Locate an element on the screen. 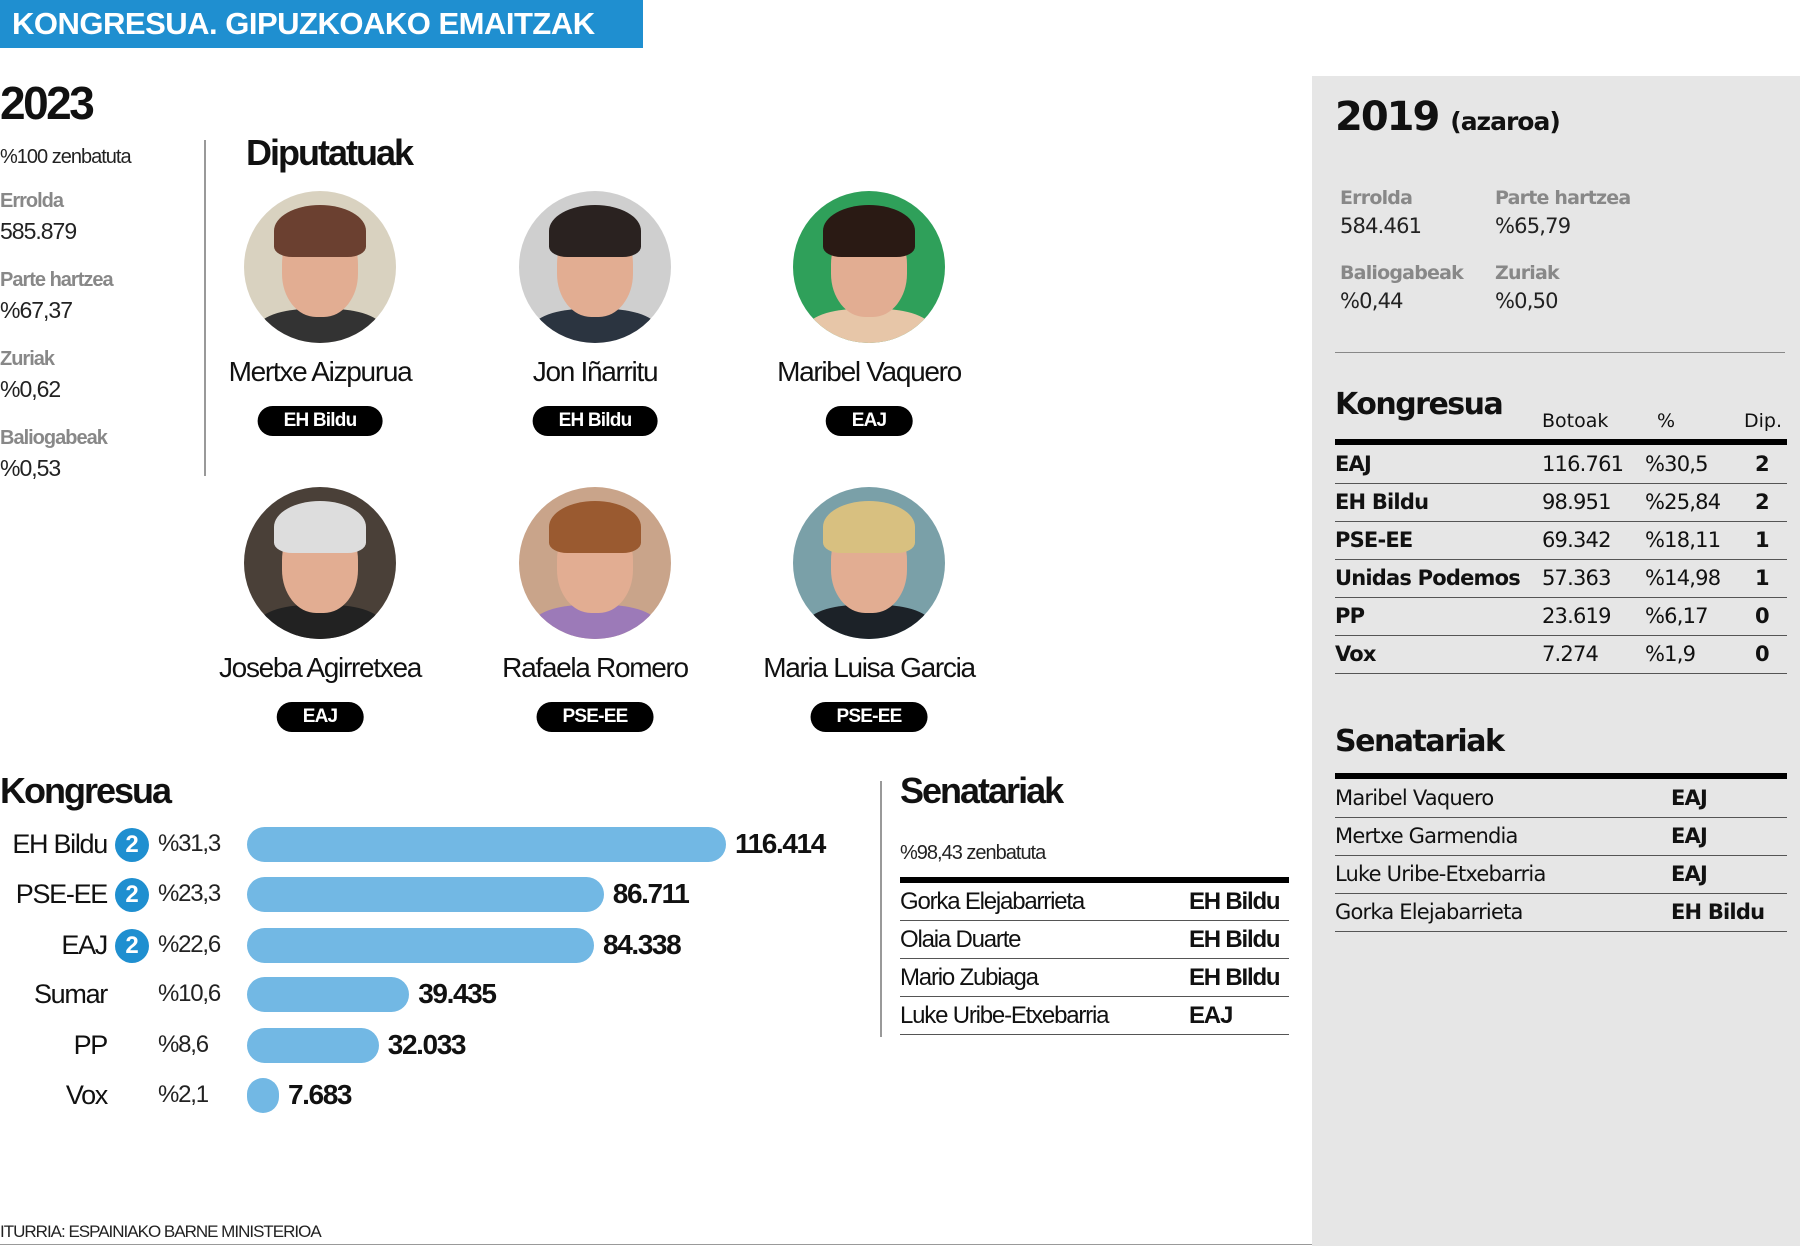 The image size is (1800, 1246). bar-row: EAJ 2 %22,6 84.338 is located at coordinates (450, 945).